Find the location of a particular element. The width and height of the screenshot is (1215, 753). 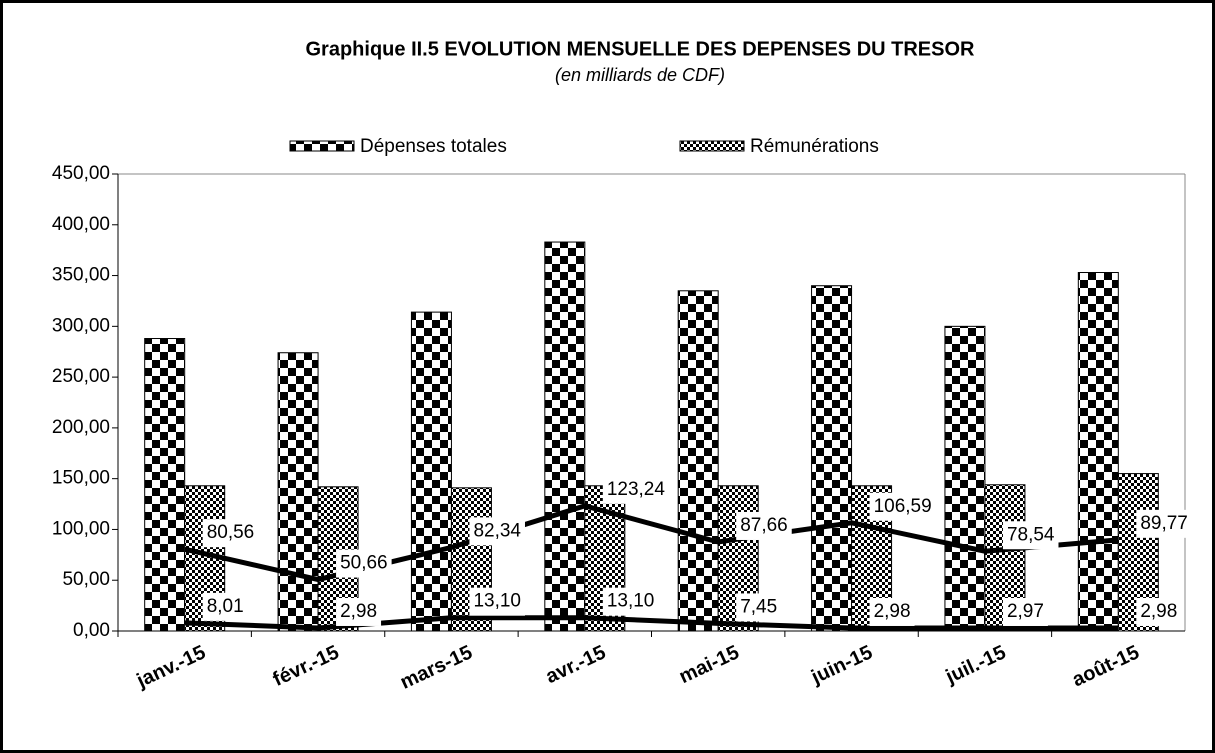

data-label: 78,54 is located at coordinates (1031, 534).